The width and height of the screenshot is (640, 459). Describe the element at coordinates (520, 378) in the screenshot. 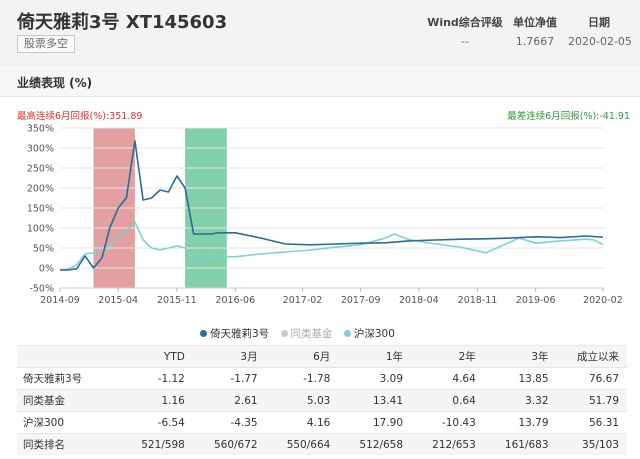

I see `table-cell: 13.85` at that location.